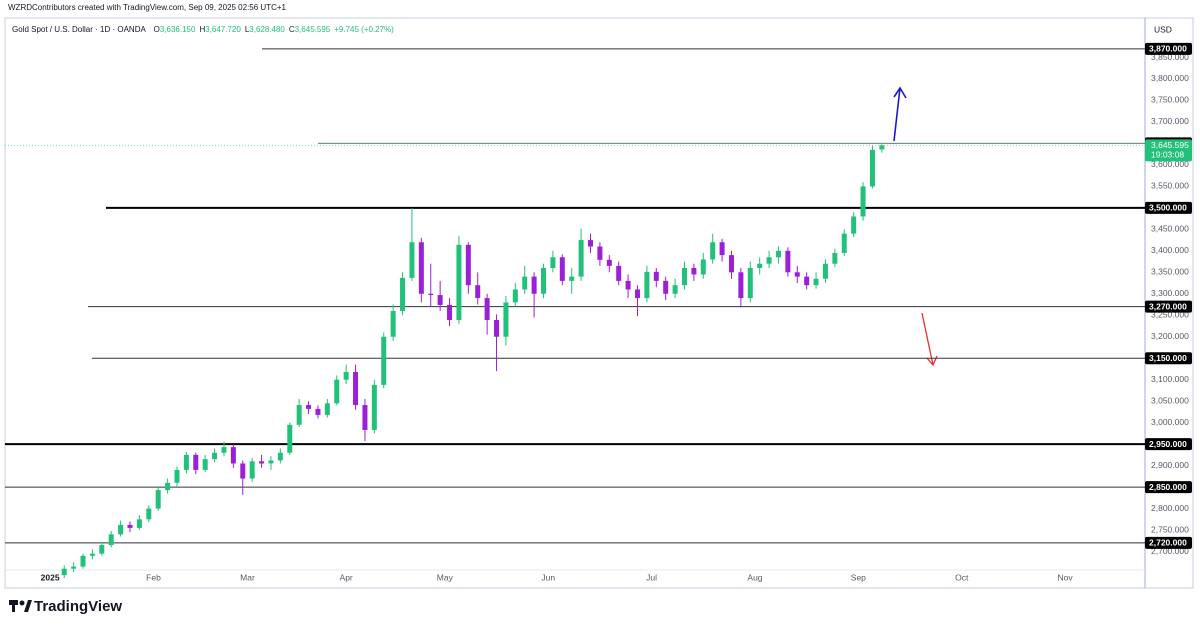 This screenshot has width=1200, height=626. What do you see at coordinates (247, 29) in the screenshot?
I see `legend-prefix: L` at bounding box center [247, 29].